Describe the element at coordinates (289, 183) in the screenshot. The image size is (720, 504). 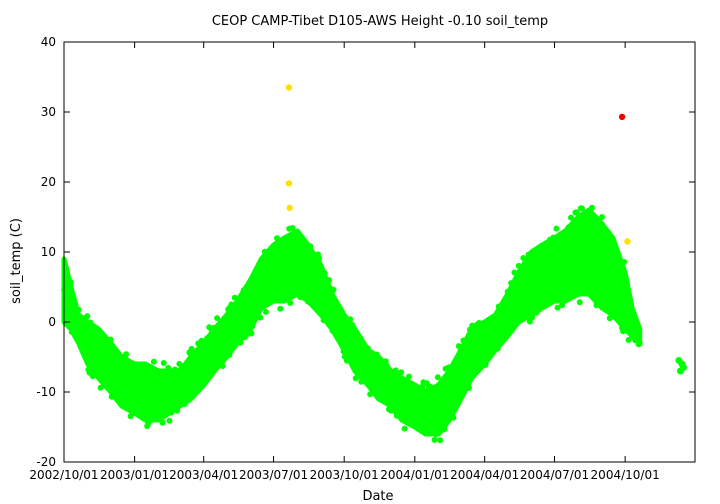
I see `series-questionable-point` at that location.